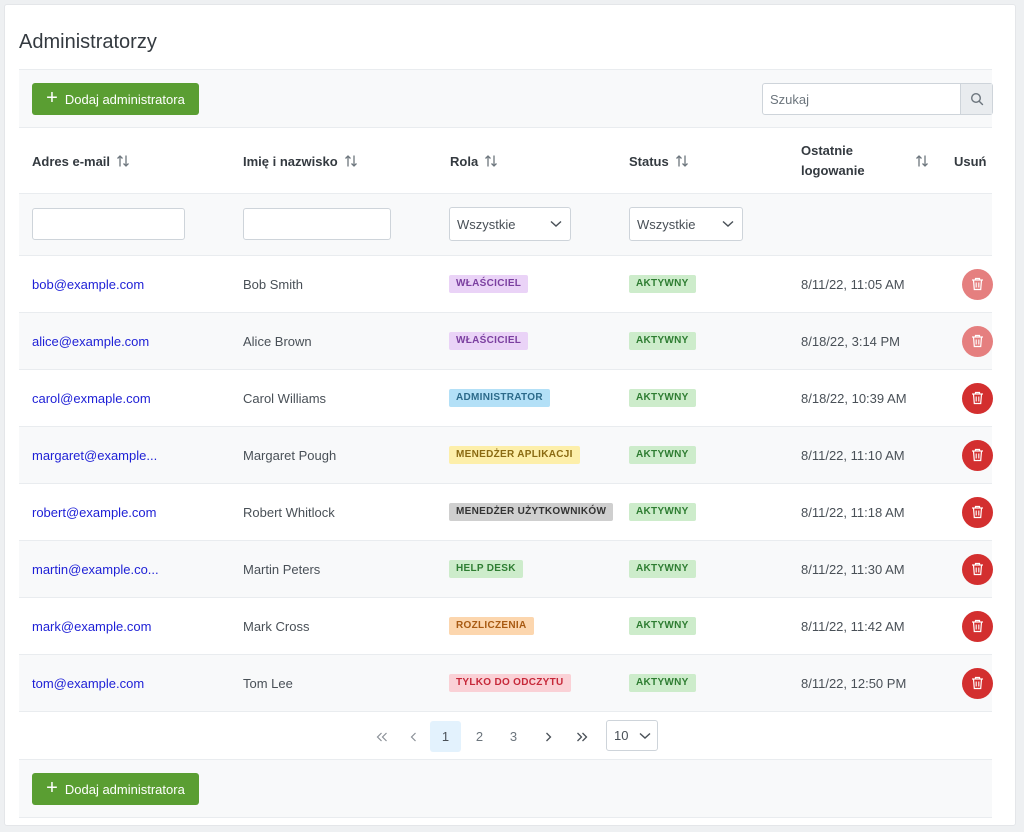  Describe the element at coordinates (510, 683) in the screenshot. I see `role-badge: TYLKO DO ODCZYTU` at that location.